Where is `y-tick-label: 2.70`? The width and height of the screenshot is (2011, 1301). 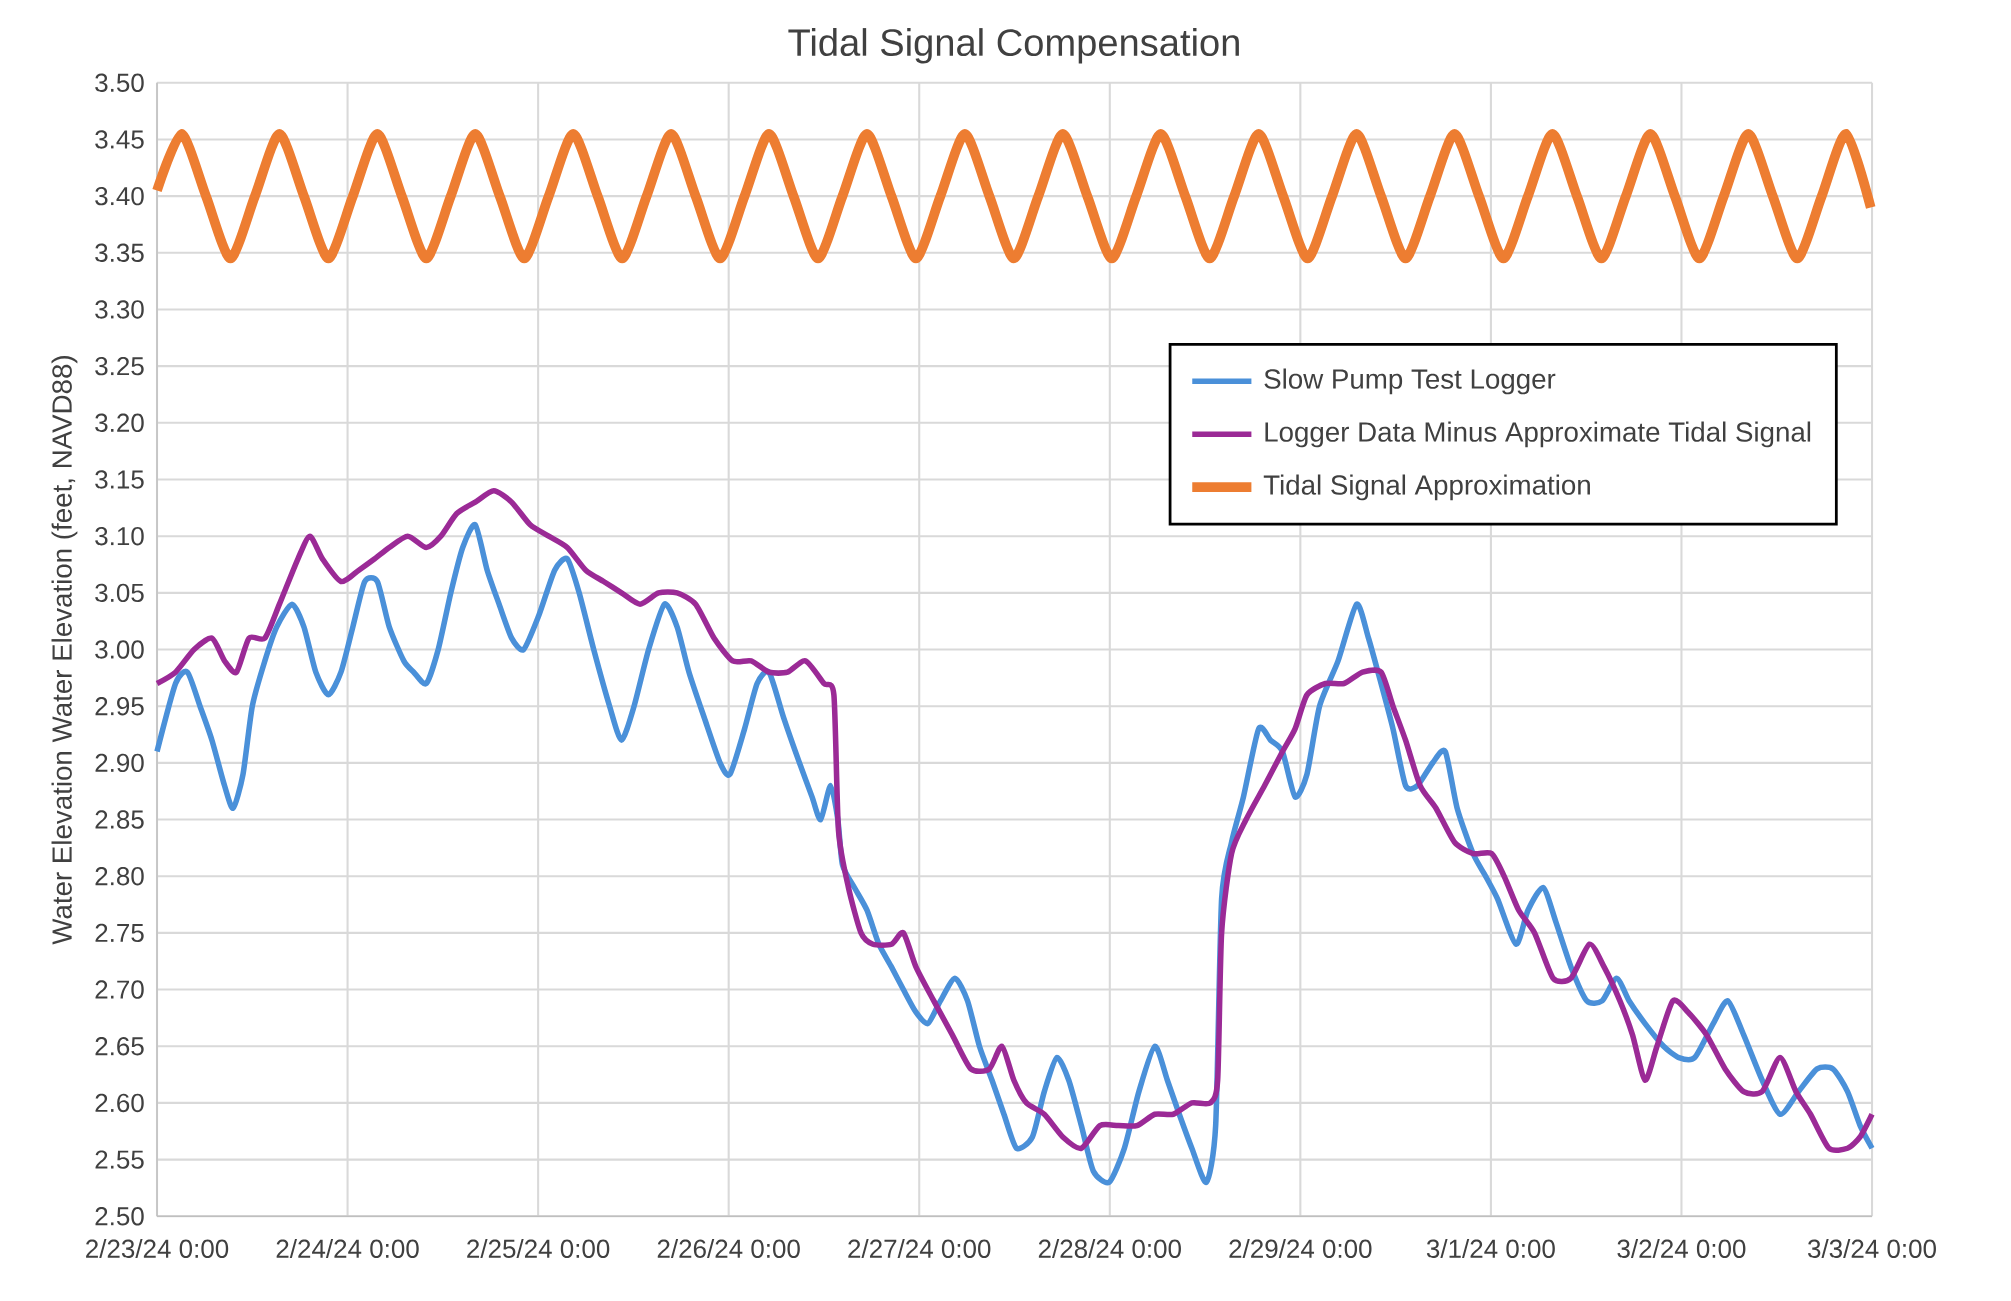
y-tick-label: 2.70 is located at coordinates (119, 989).